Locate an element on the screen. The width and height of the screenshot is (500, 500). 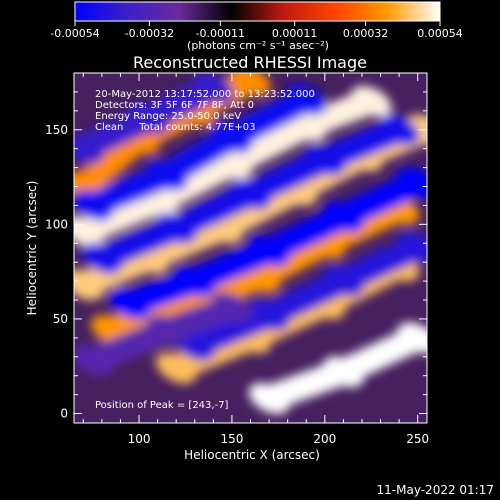
colorbar-unit-label: (photons cm⁻² s⁻¹ asec⁻²) is located at coordinates (258, 45).